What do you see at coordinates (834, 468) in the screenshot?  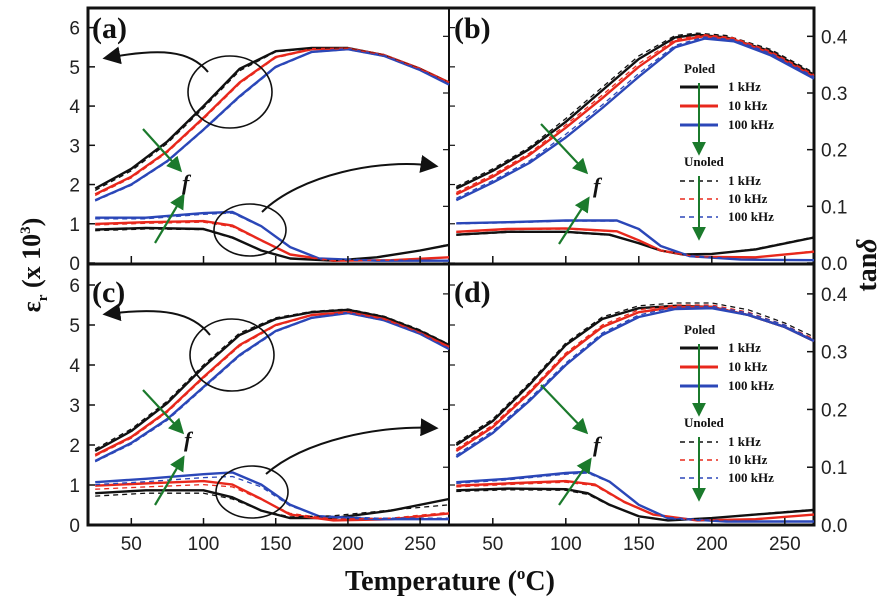 I see `right-tick-label: 0.1` at bounding box center [834, 468].